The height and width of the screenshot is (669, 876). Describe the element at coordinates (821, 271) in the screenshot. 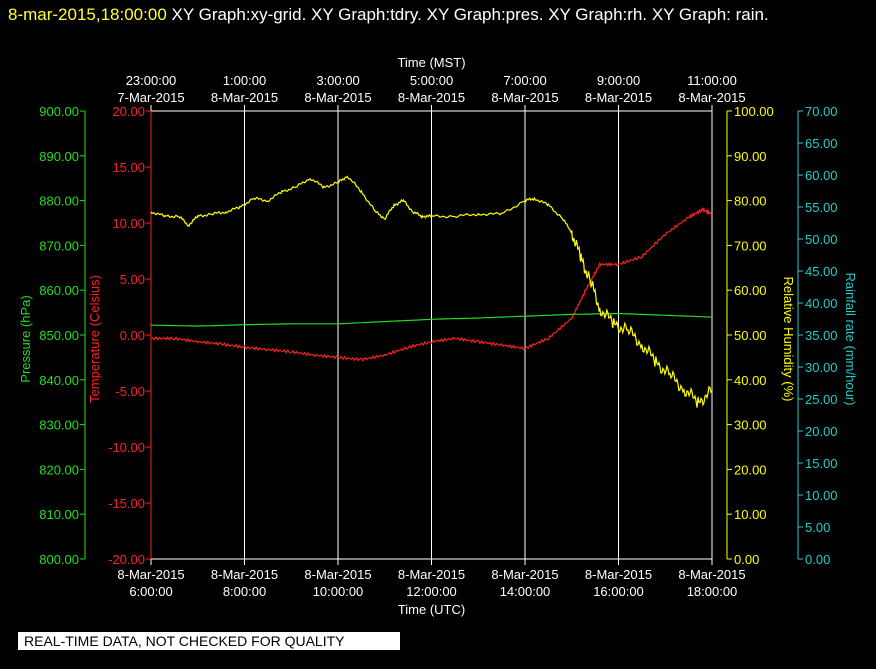

I see `rainfall-tick-label: 45.00` at that location.